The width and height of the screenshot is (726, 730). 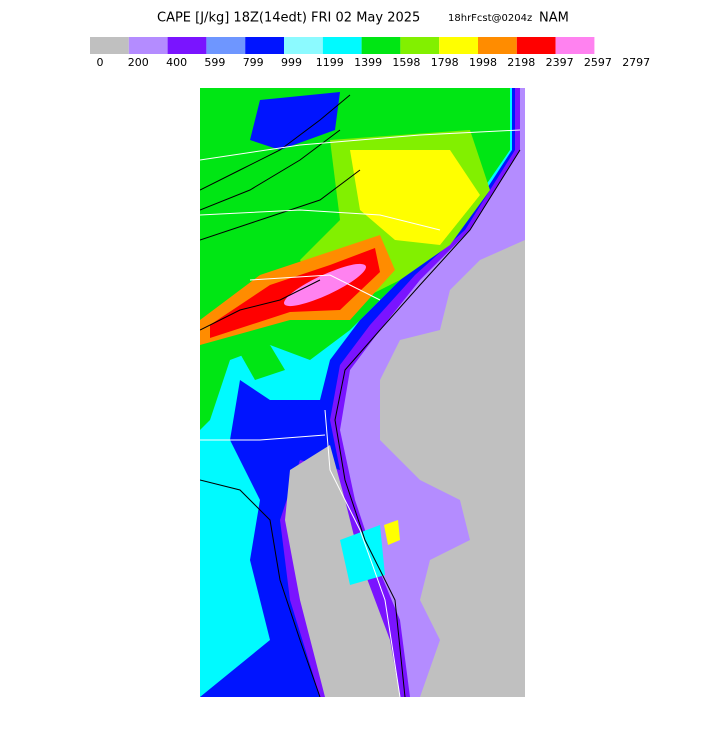 I want to click on colorbar-label: 999, so click(x=291, y=62).